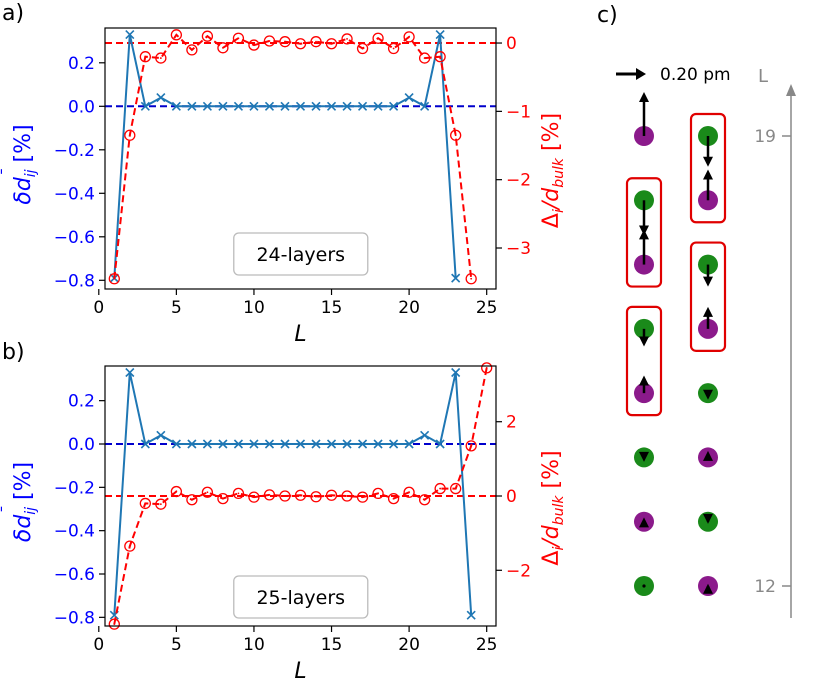  What do you see at coordinates (518, 181) in the screenshot?
I see `panel-a-right-tick-label: −2` at bounding box center [518, 181].